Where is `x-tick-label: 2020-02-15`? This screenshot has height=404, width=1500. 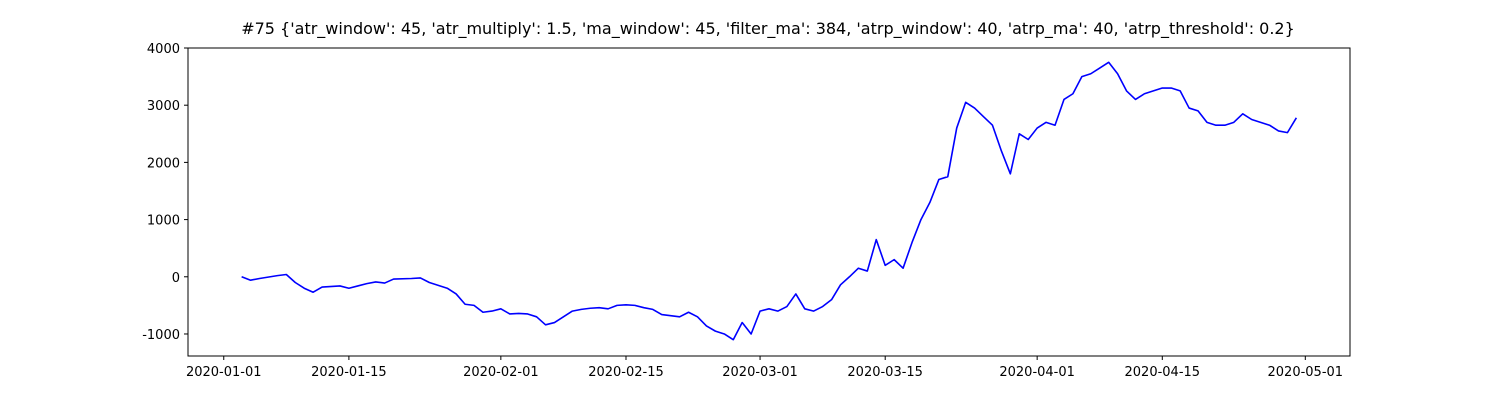
x-tick-label: 2020-02-15 is located at coordinates (626, 372).